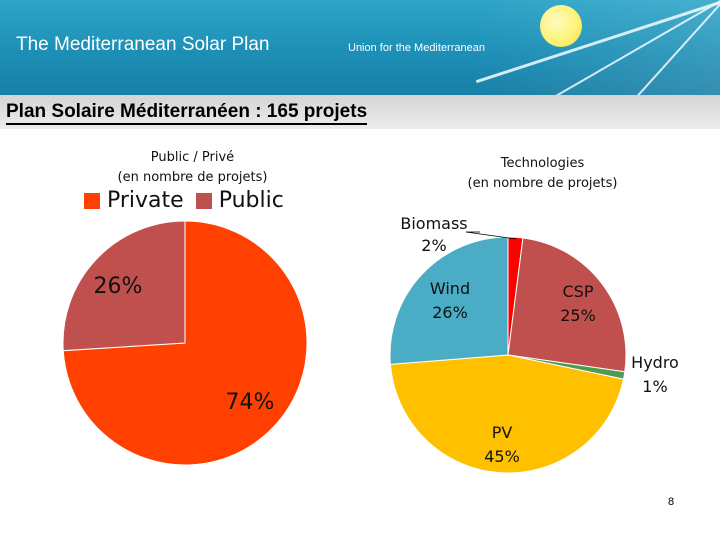  I want to click on pie2-name-pv: PV, so click(502, 432).